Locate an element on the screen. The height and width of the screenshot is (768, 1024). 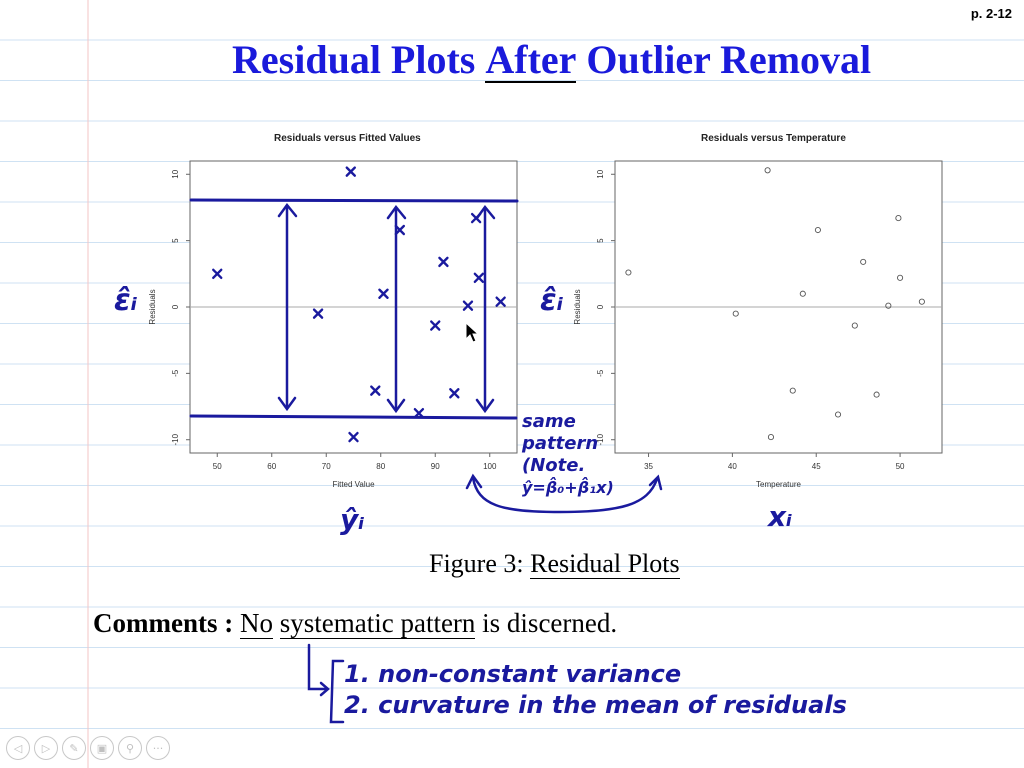
x-tick-label: 35 is located at coordinates (648, 466).